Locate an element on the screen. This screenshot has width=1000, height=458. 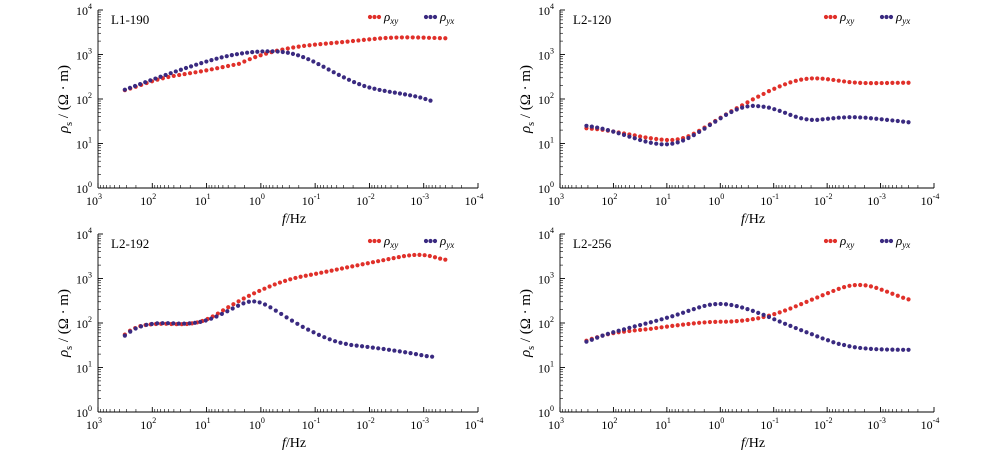
legend-label: ρxy is located at coordinates (846, 17).